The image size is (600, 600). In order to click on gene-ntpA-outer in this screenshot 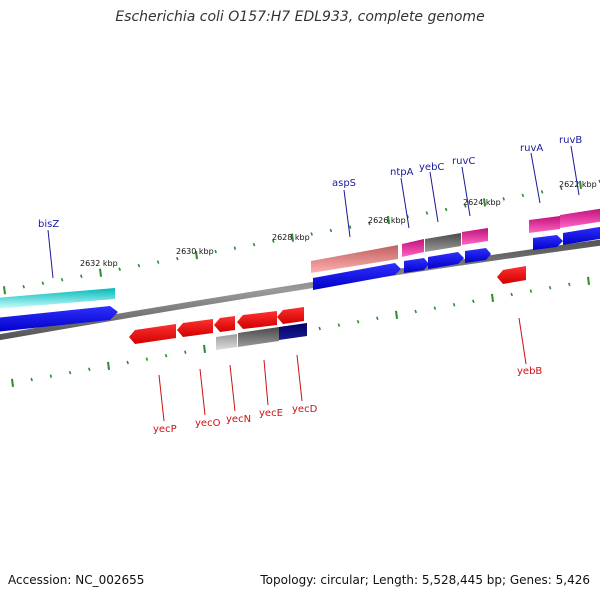, I will do `click(413, 248)`.